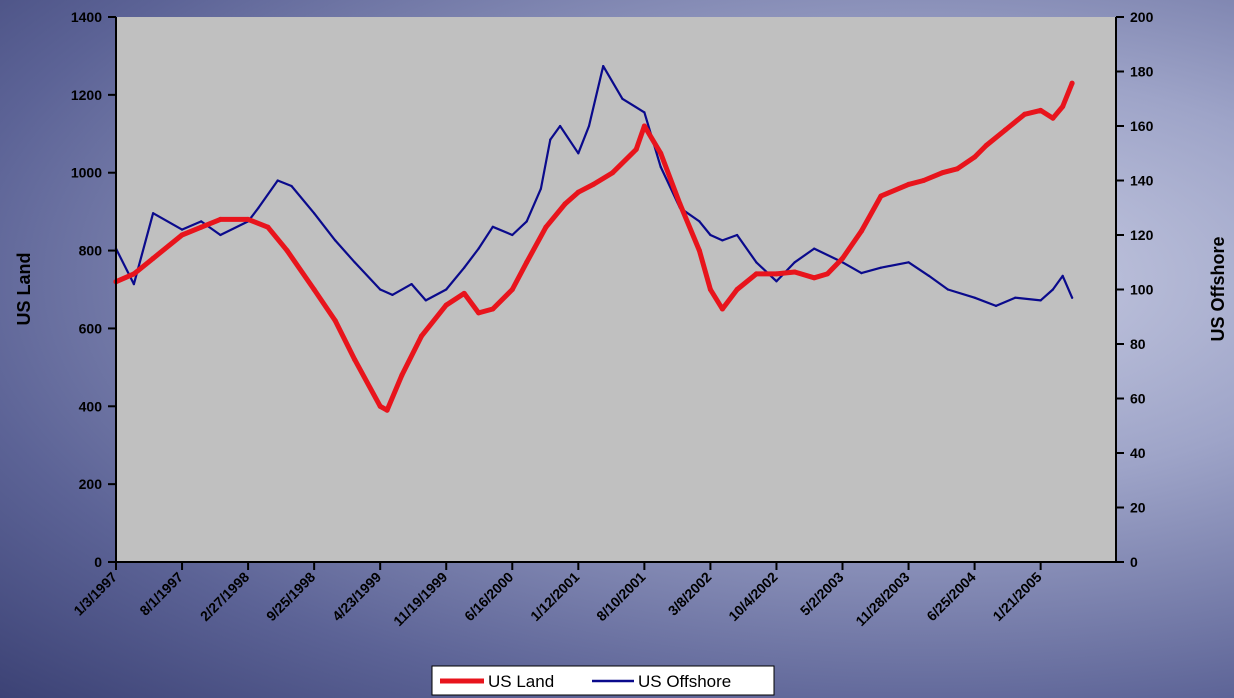 The image size is (1234, 698). What do you see at coordinates (684, 681) in the screenshot?
I see `legend-label-us-offshore: US Offshore` at bounding box center [684, 681].